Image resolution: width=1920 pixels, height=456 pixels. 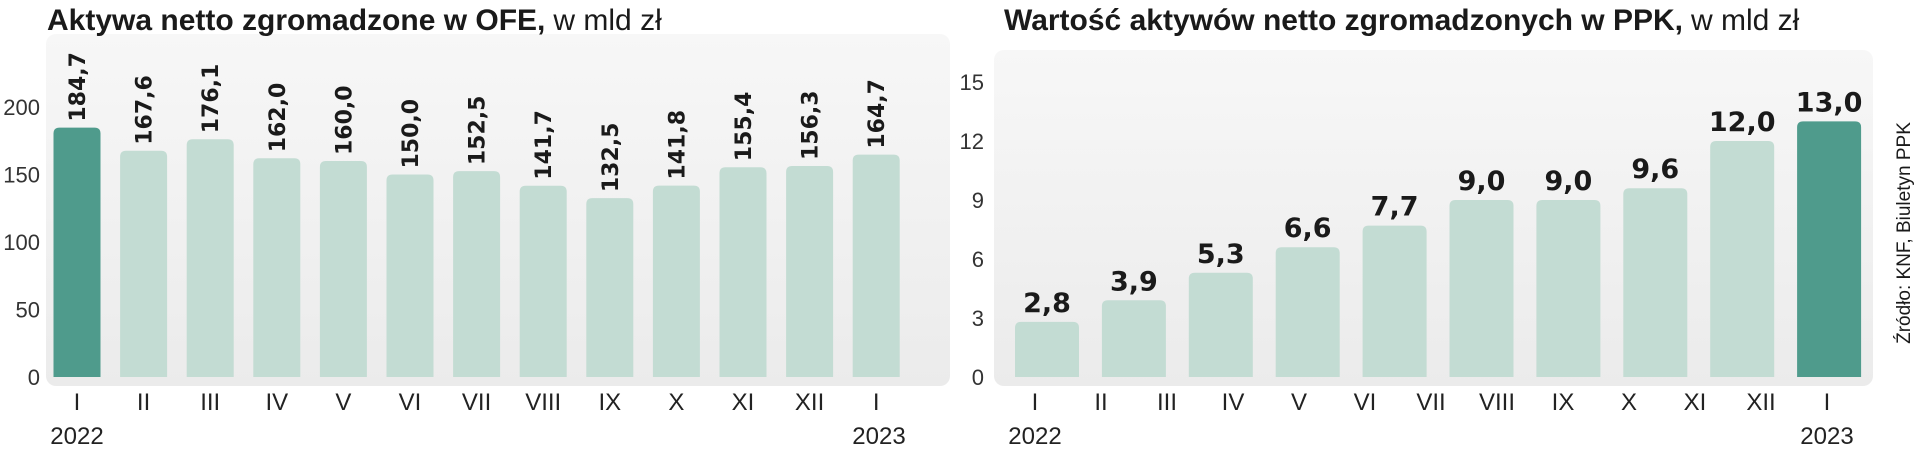 What do you see at coordinates (1395, 207) in the screenshot?
I see `value-label: 7,7` at bounding box center [1395, 207].